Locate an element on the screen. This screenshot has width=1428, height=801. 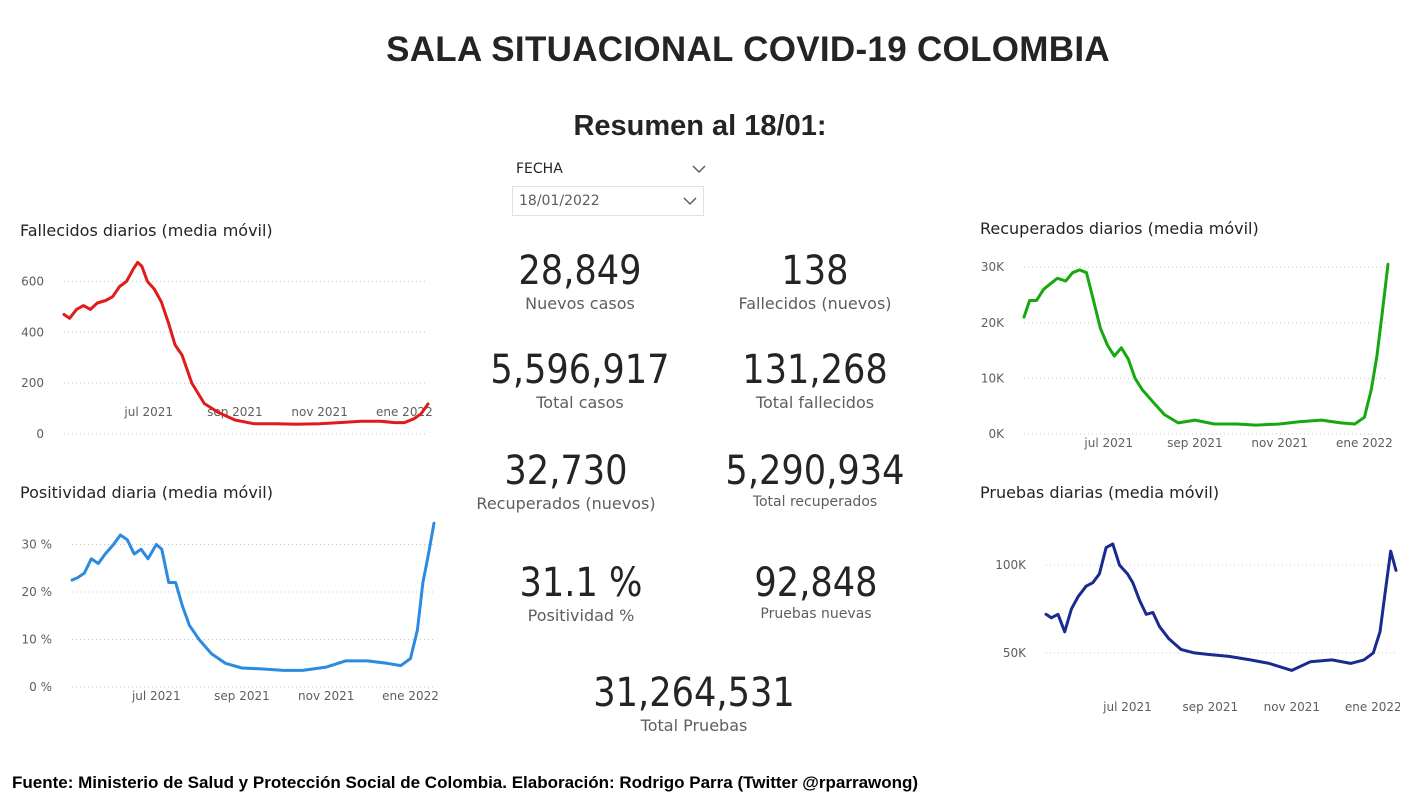
chart-title-fallecidos: Fallecidos diarios (media móvil) is located at coordinates (146, 230).